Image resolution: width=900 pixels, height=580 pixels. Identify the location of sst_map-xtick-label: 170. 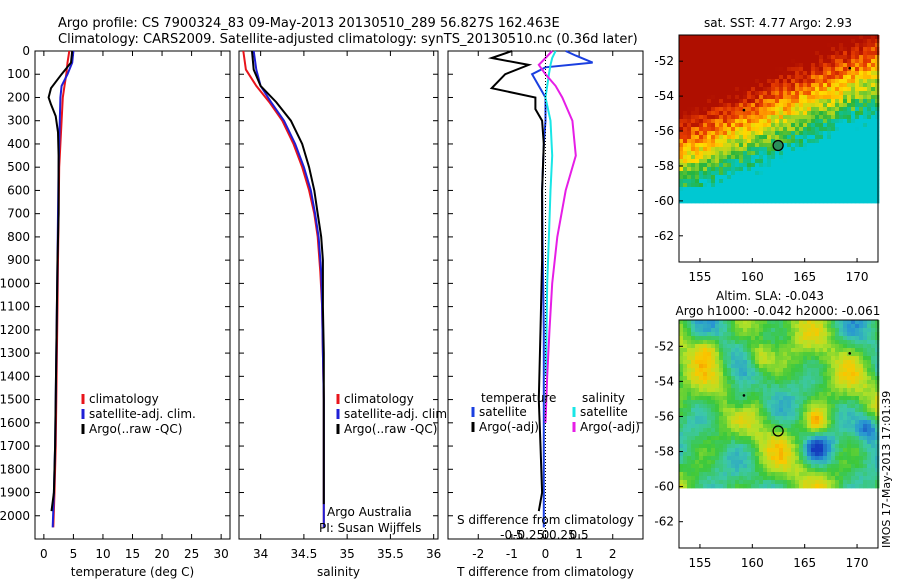
(857, 277).